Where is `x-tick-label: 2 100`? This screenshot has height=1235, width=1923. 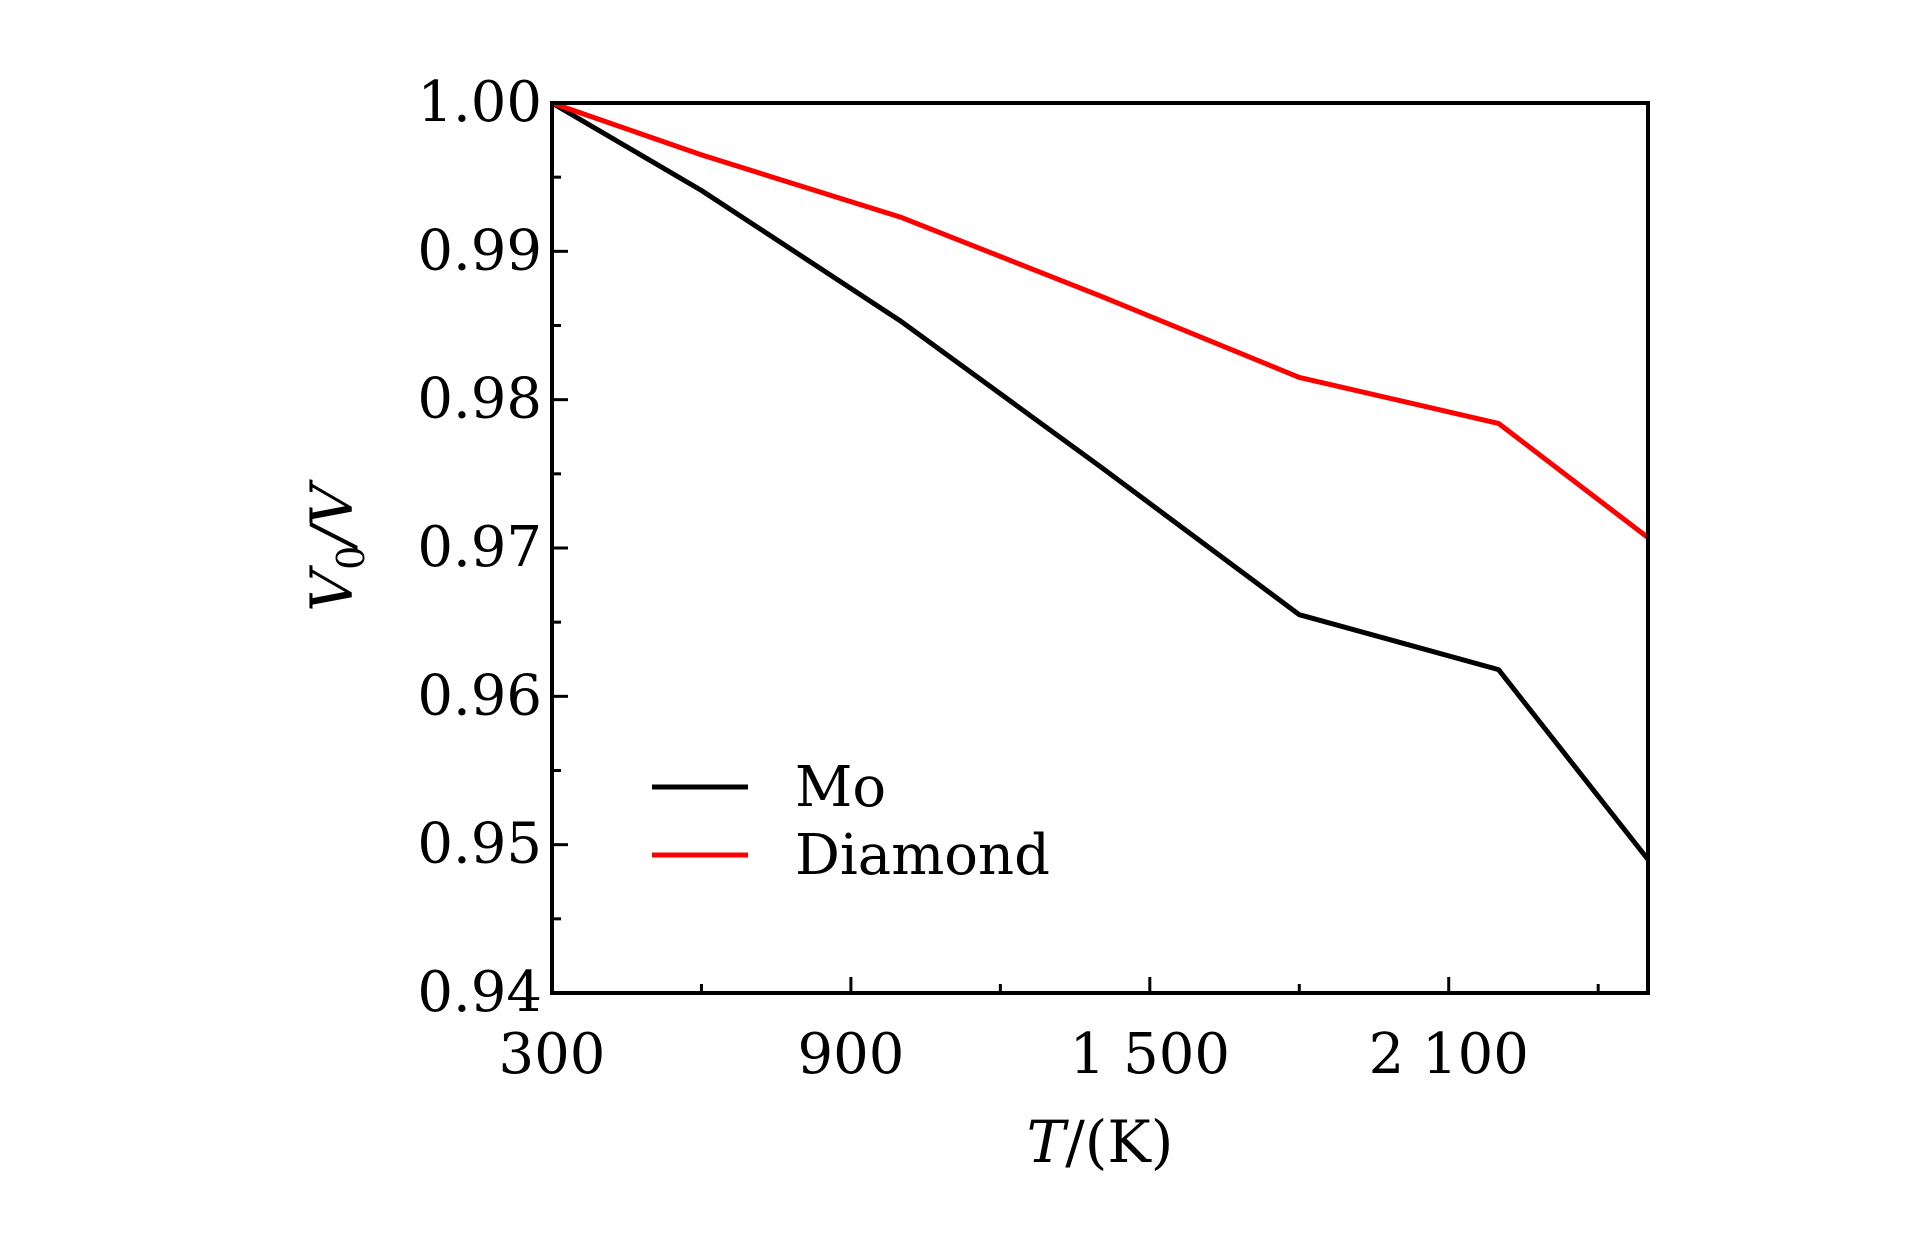
x-tick-label: 2 100 is located at coordinates (1449, 1054).